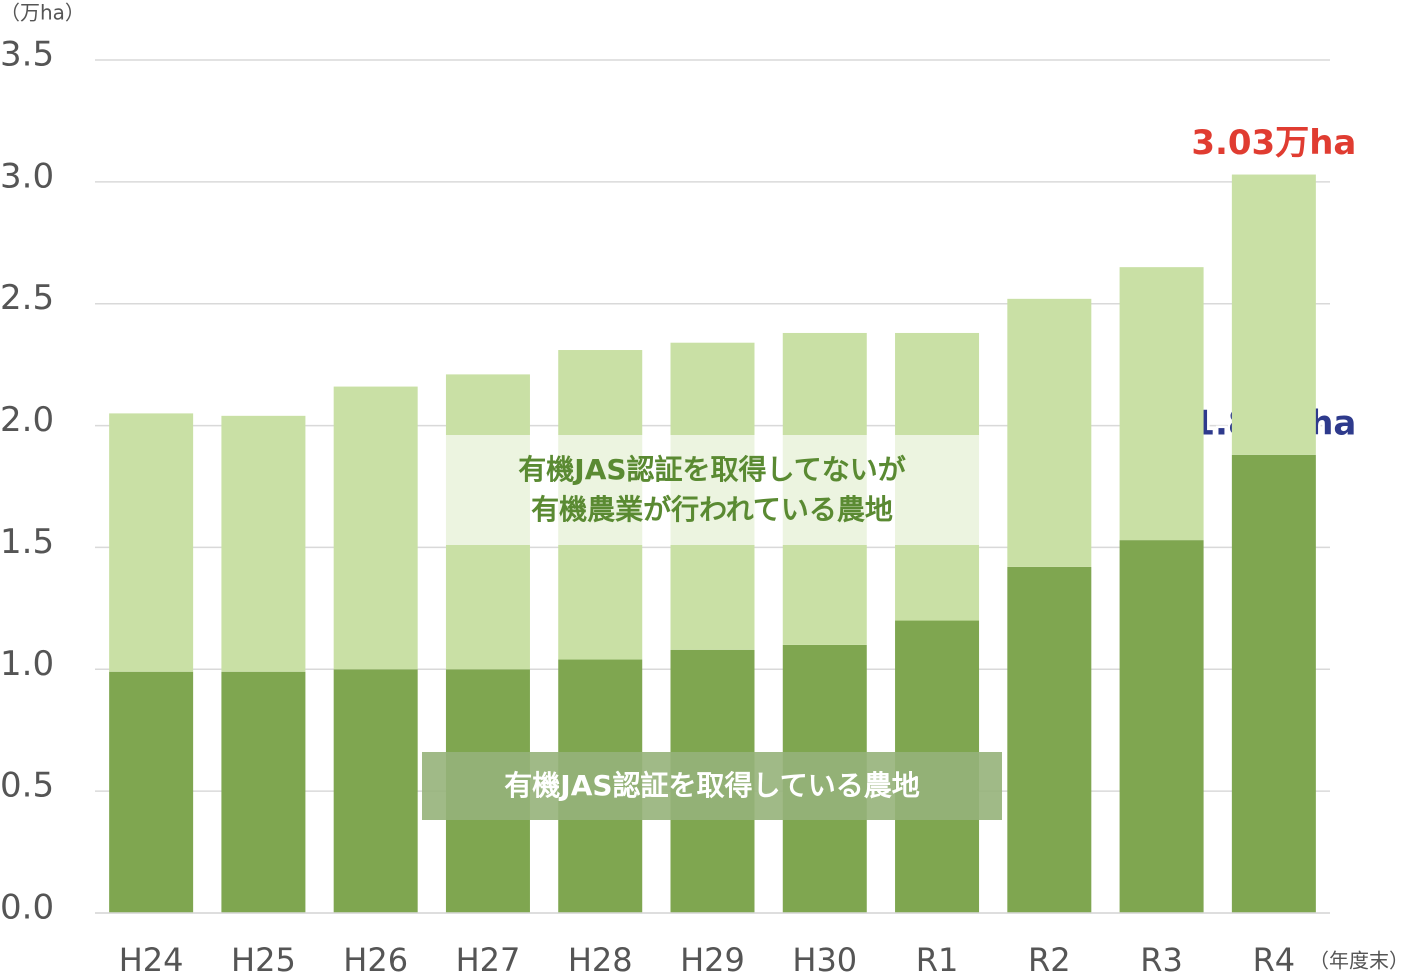 This screenshot has height=977, width=1409. I want to click on annotation: 3.03万ha, so click(1273, 143).